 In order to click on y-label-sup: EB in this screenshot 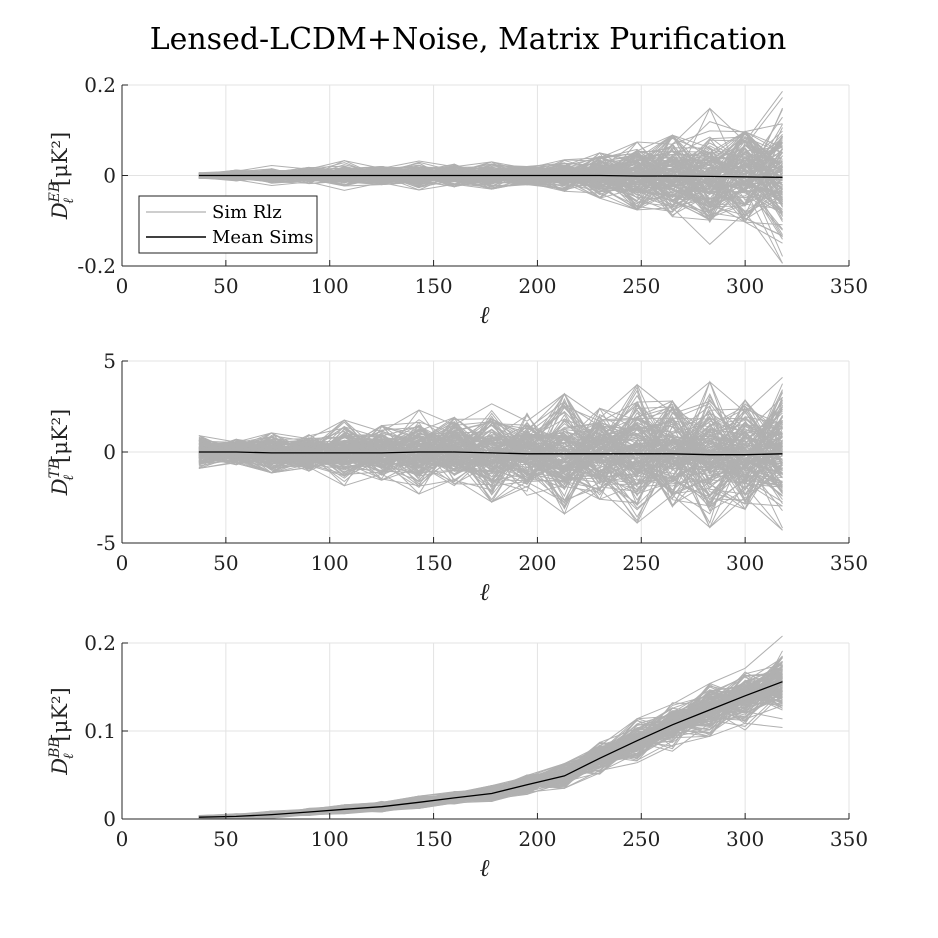, I will do `click(55, 193)`.